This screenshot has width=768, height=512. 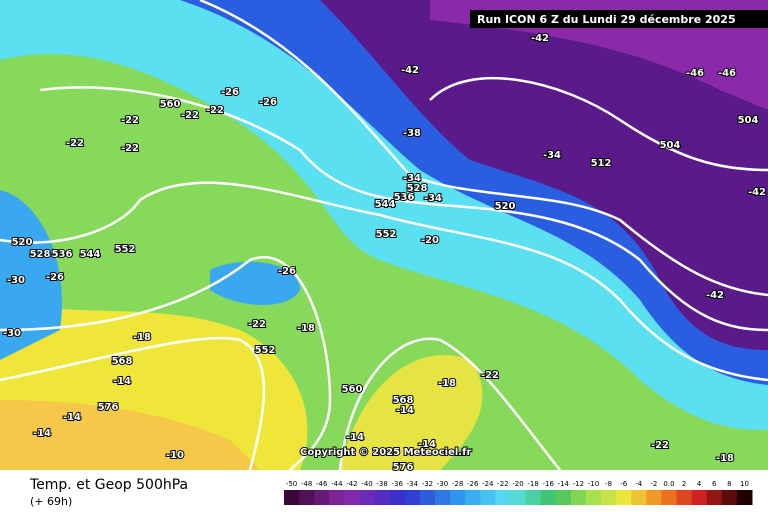 I want to click on footer-lead: (+ 69h), so click(x=51, y=501).